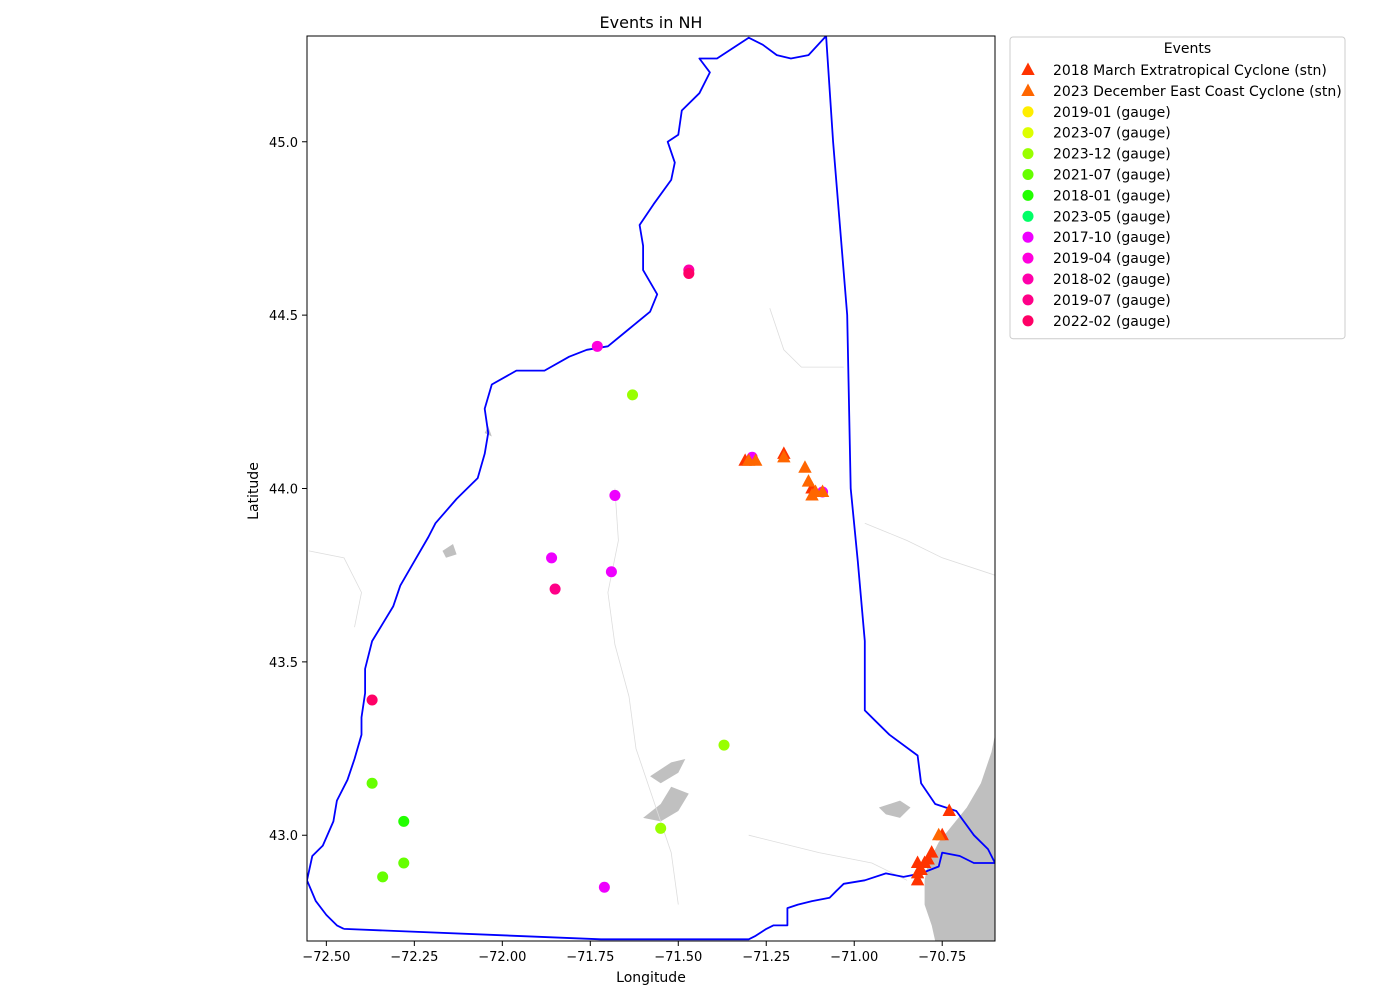 The height and width of the screenshot is (1000, 1400). What do you see at coordinates (651, 22) in the screenshot?
I see `chart-title: Events in NH` at bounding box center [651, 22].